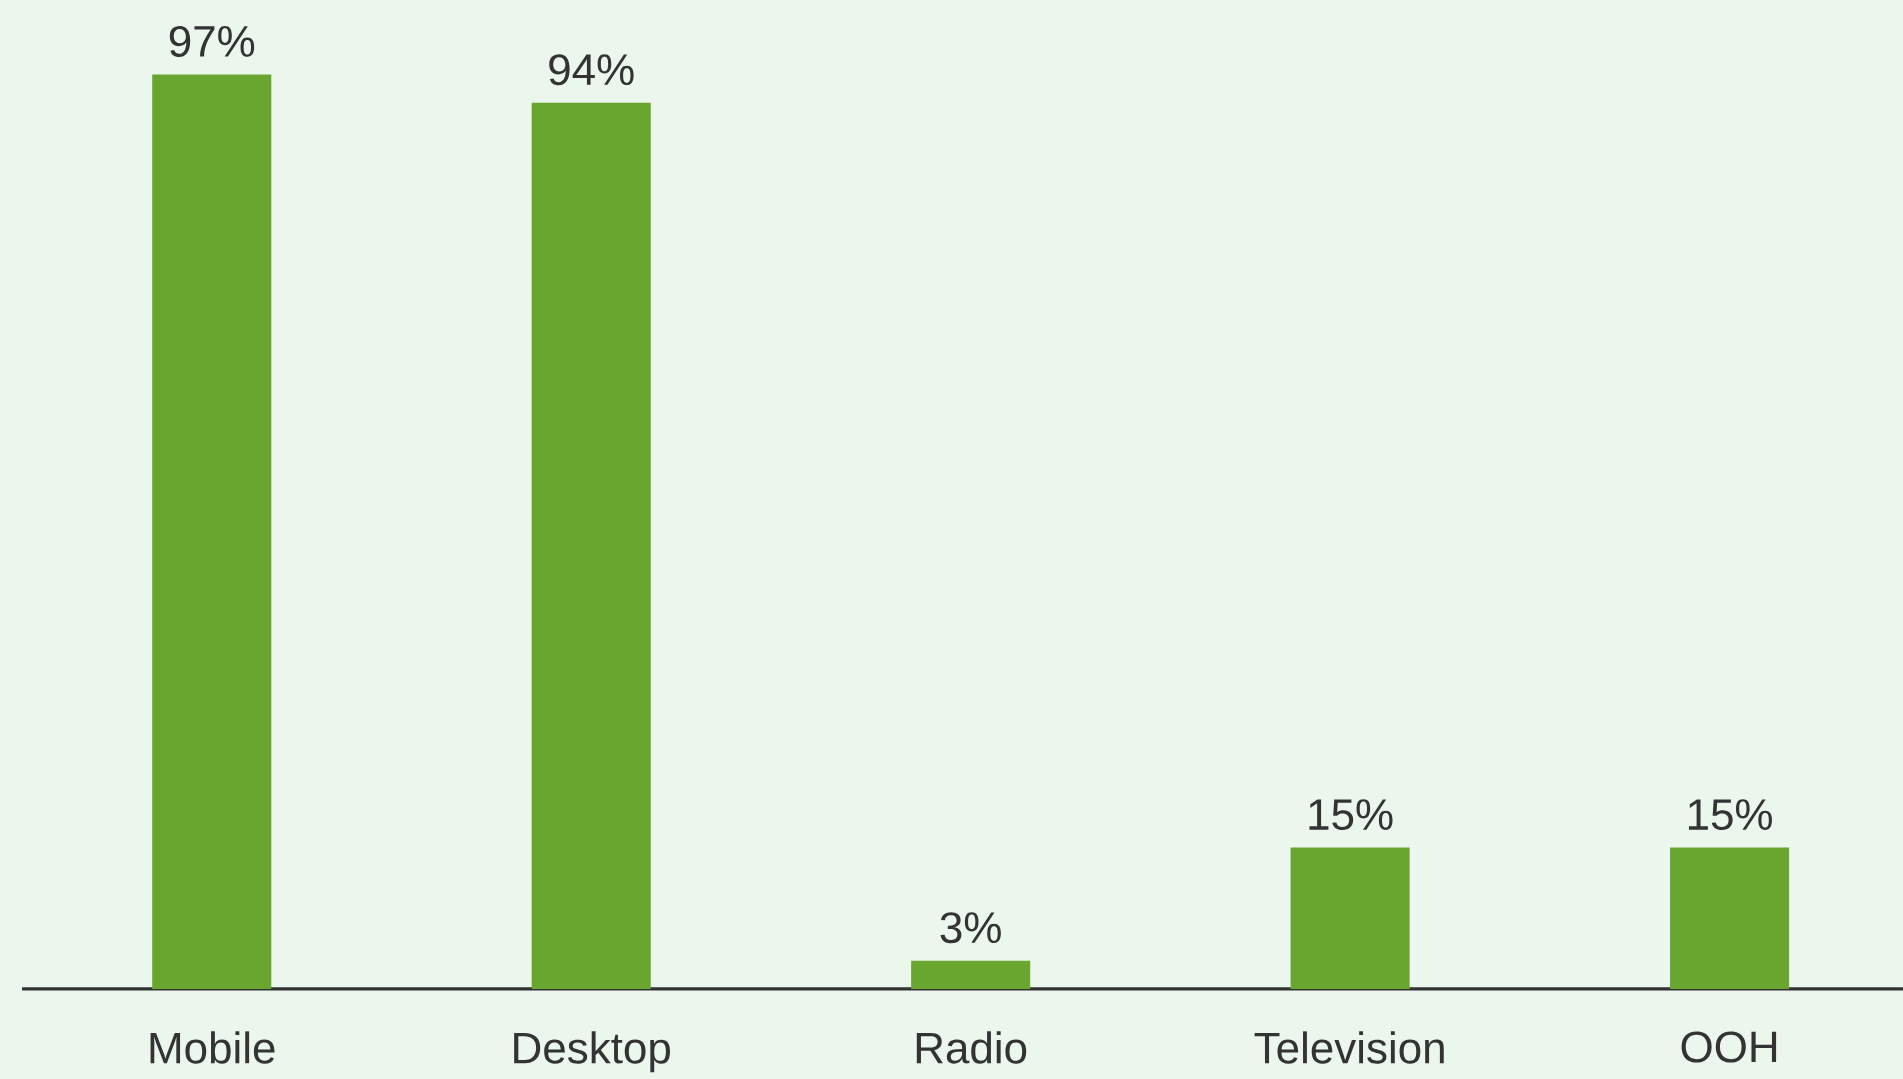 Image resolution: width=1903 pixels, height=1079 pixels. What do you see at coordinates (971, 1047) in the screenshot?
I see `x-tick-label: Radio` at bounding box center [971, 1047].